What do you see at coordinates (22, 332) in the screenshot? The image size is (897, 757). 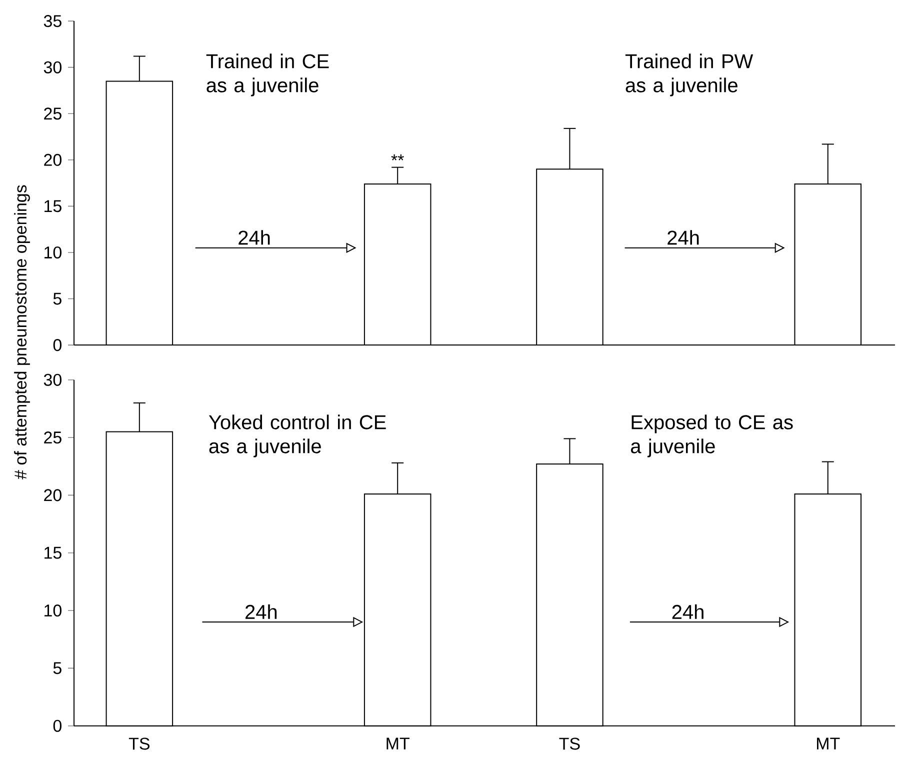 I see `y-axis-title: # of attempted pneumostome openings` at bounding box center [22, 332].